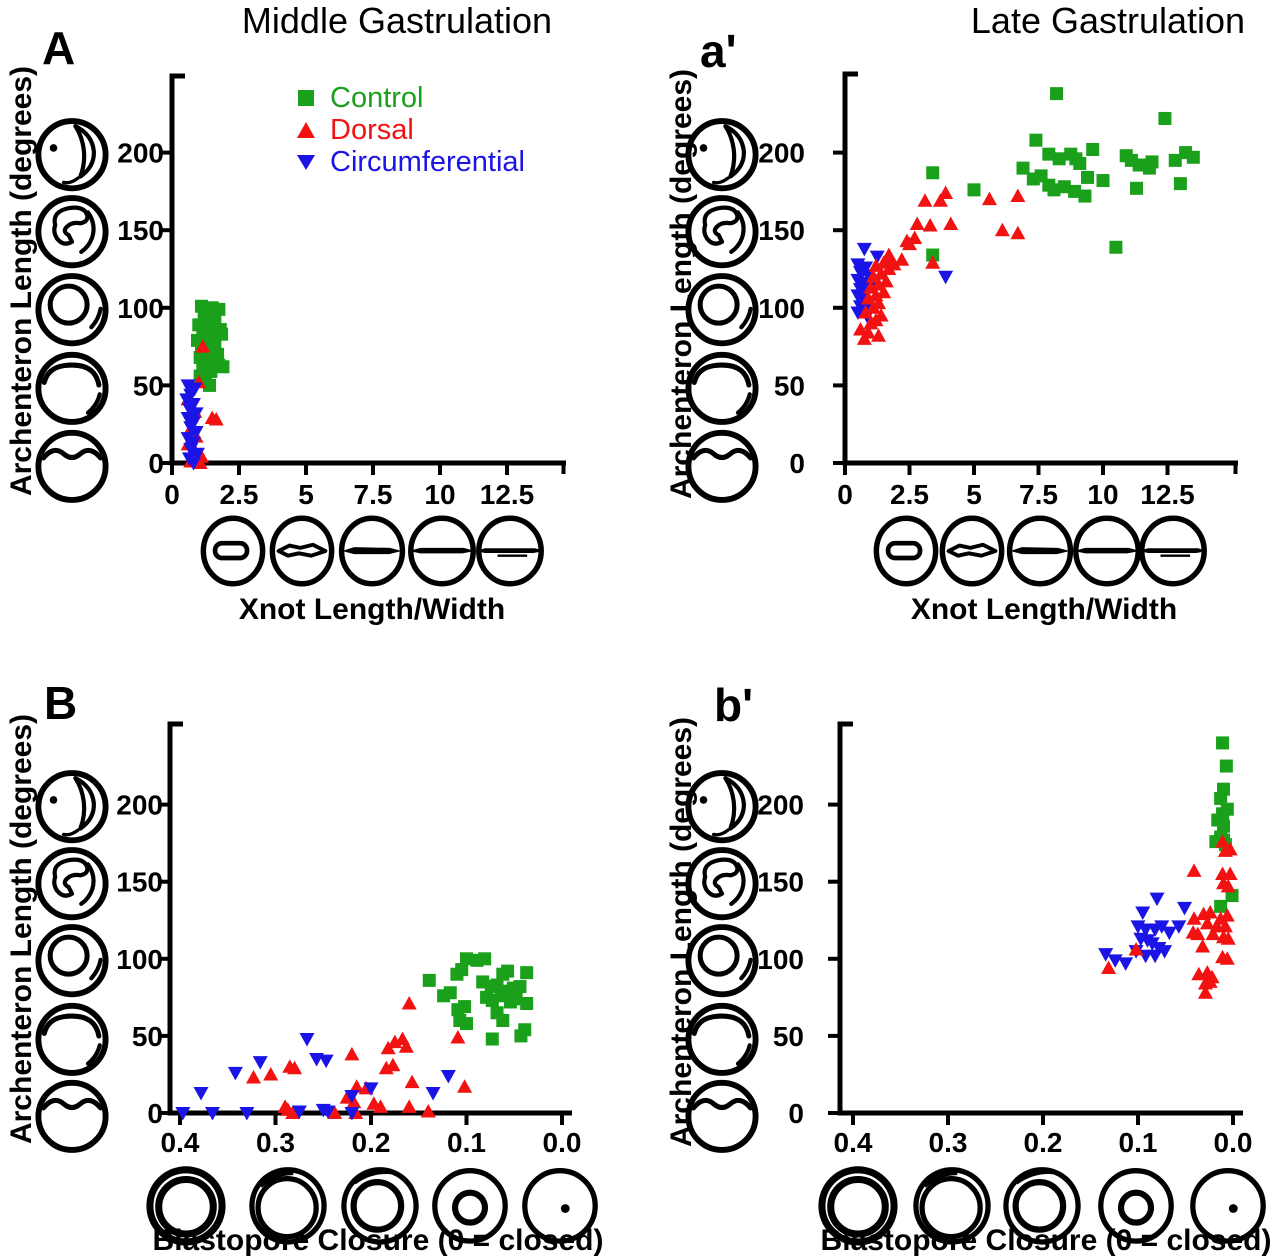 Image resolution: width=1280 pixels, height=1258 pixels. Describe the element at coordinates (72, 463) in the screenshot. I see `embryo-stage-0-icon` at that location.